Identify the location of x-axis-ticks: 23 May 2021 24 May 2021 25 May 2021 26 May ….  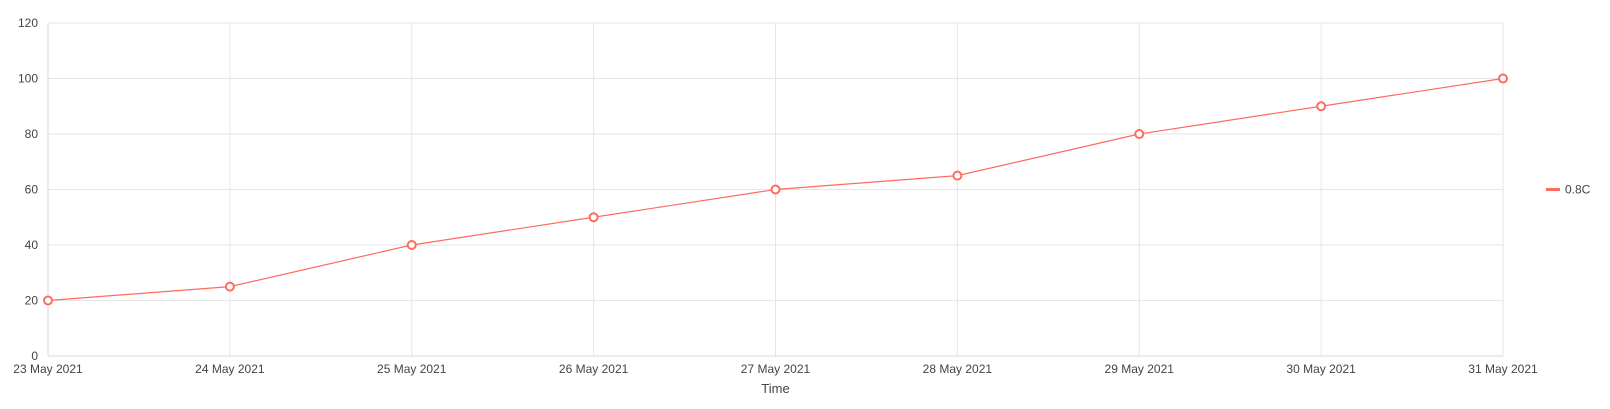
(775, 369).